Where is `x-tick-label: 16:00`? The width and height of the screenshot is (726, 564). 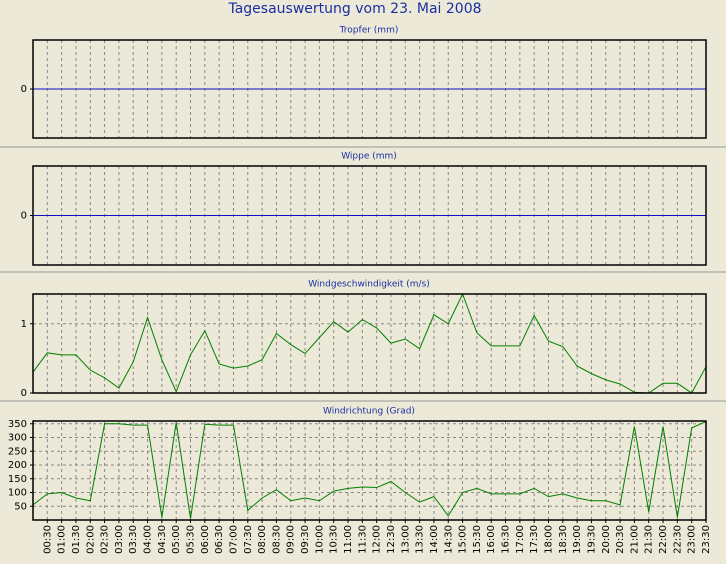
x-tick-label: 16:00 is located at coordinates (491, 539).